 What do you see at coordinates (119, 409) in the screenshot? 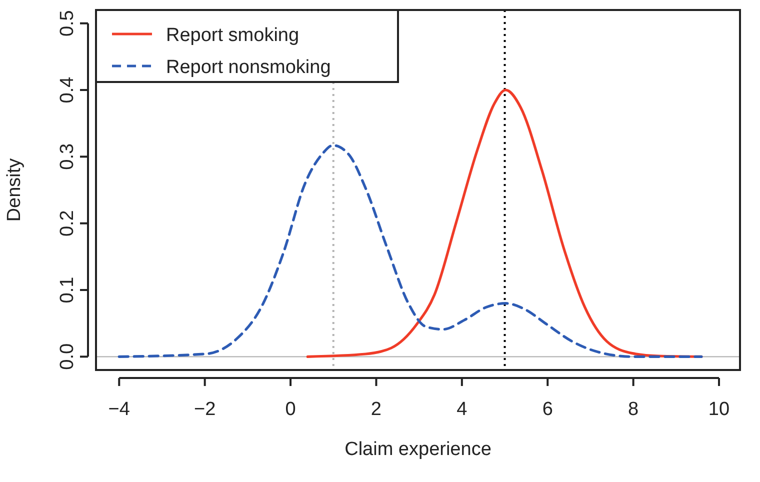
I see `x-tick-label: −4` at bounding box center [119, 409].